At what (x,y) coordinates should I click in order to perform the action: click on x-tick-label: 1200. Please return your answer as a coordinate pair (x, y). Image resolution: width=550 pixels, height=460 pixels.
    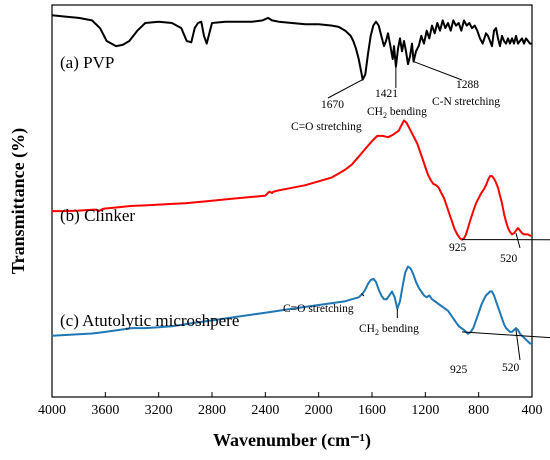
    Looking at the image, I should click on (425, 410).